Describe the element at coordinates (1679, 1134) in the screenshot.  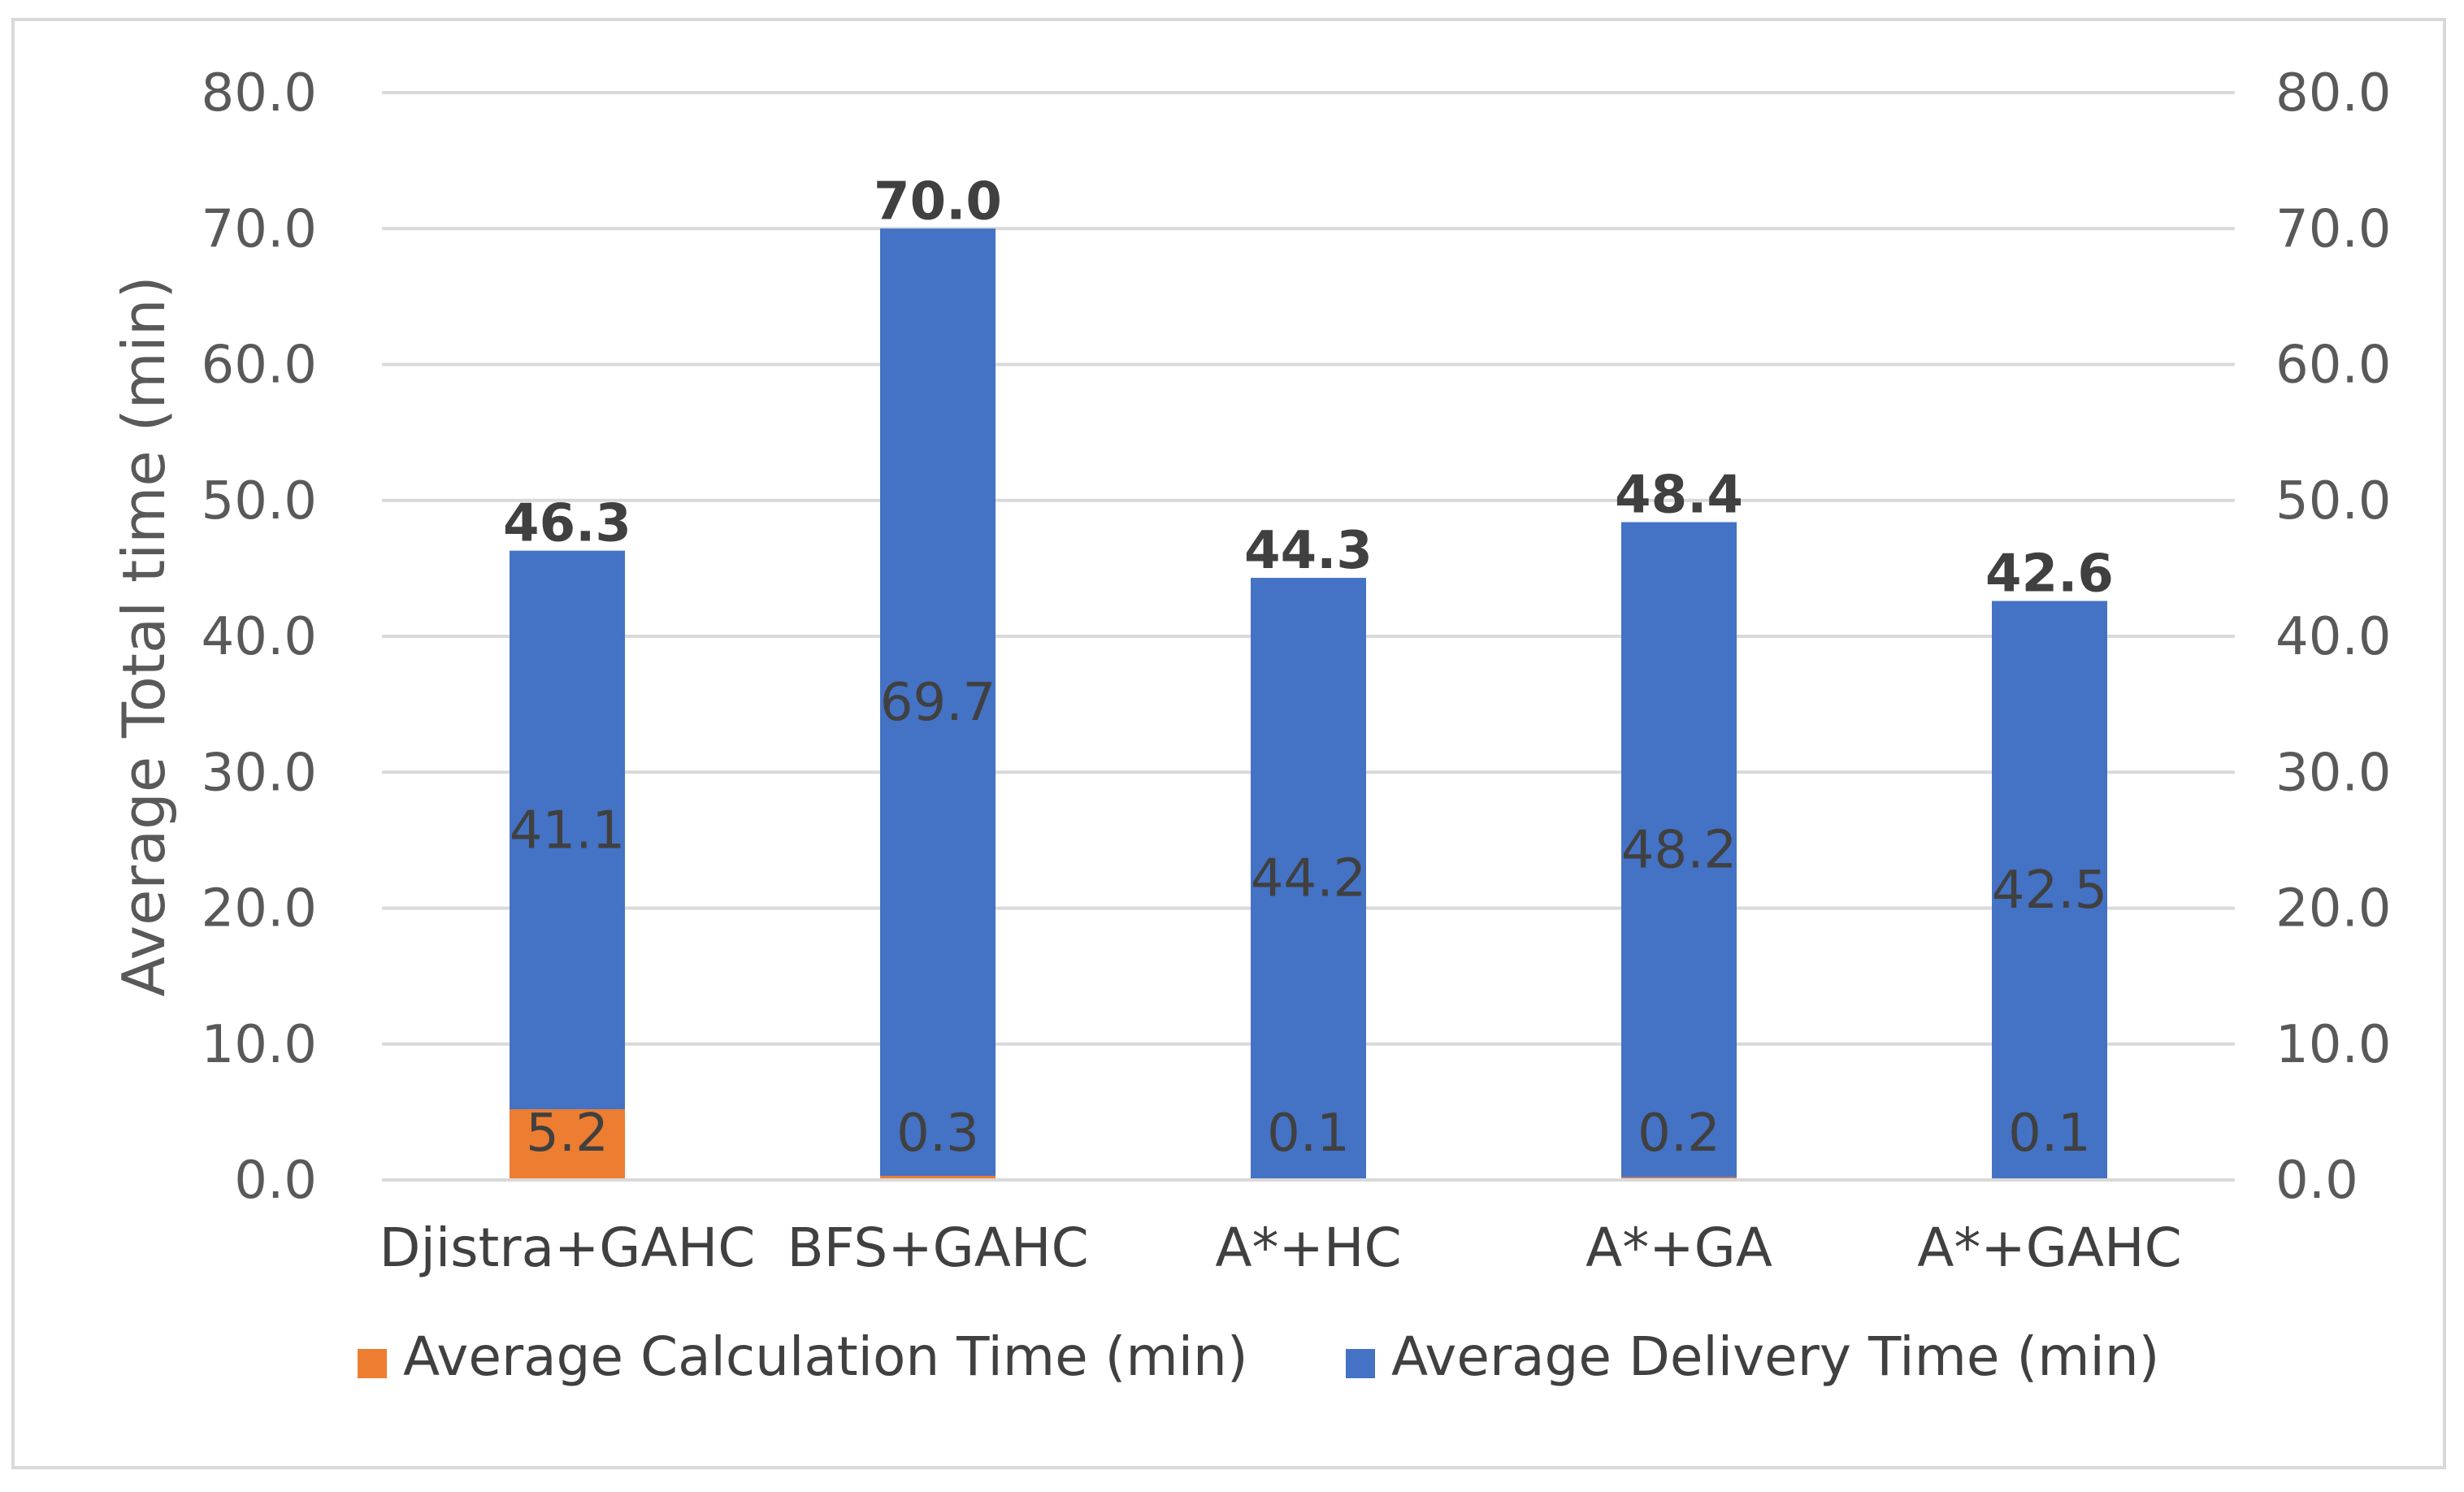
I see `data-label-calculation: 0.2` at that location.